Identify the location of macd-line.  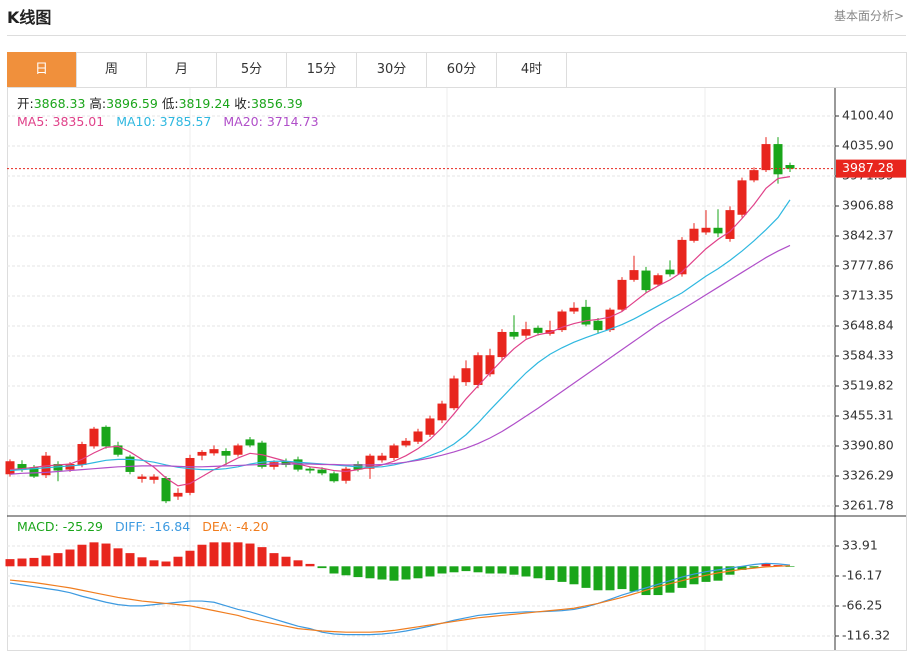
(400, 599).